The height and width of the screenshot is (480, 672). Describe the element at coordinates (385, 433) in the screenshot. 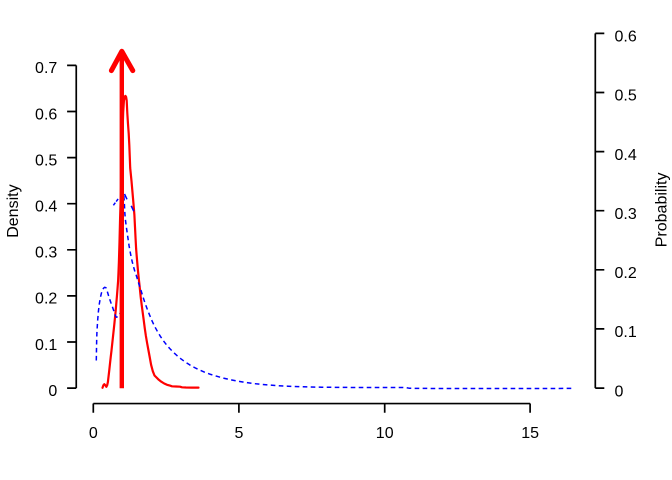

I see `svg-text: 10` at that location.